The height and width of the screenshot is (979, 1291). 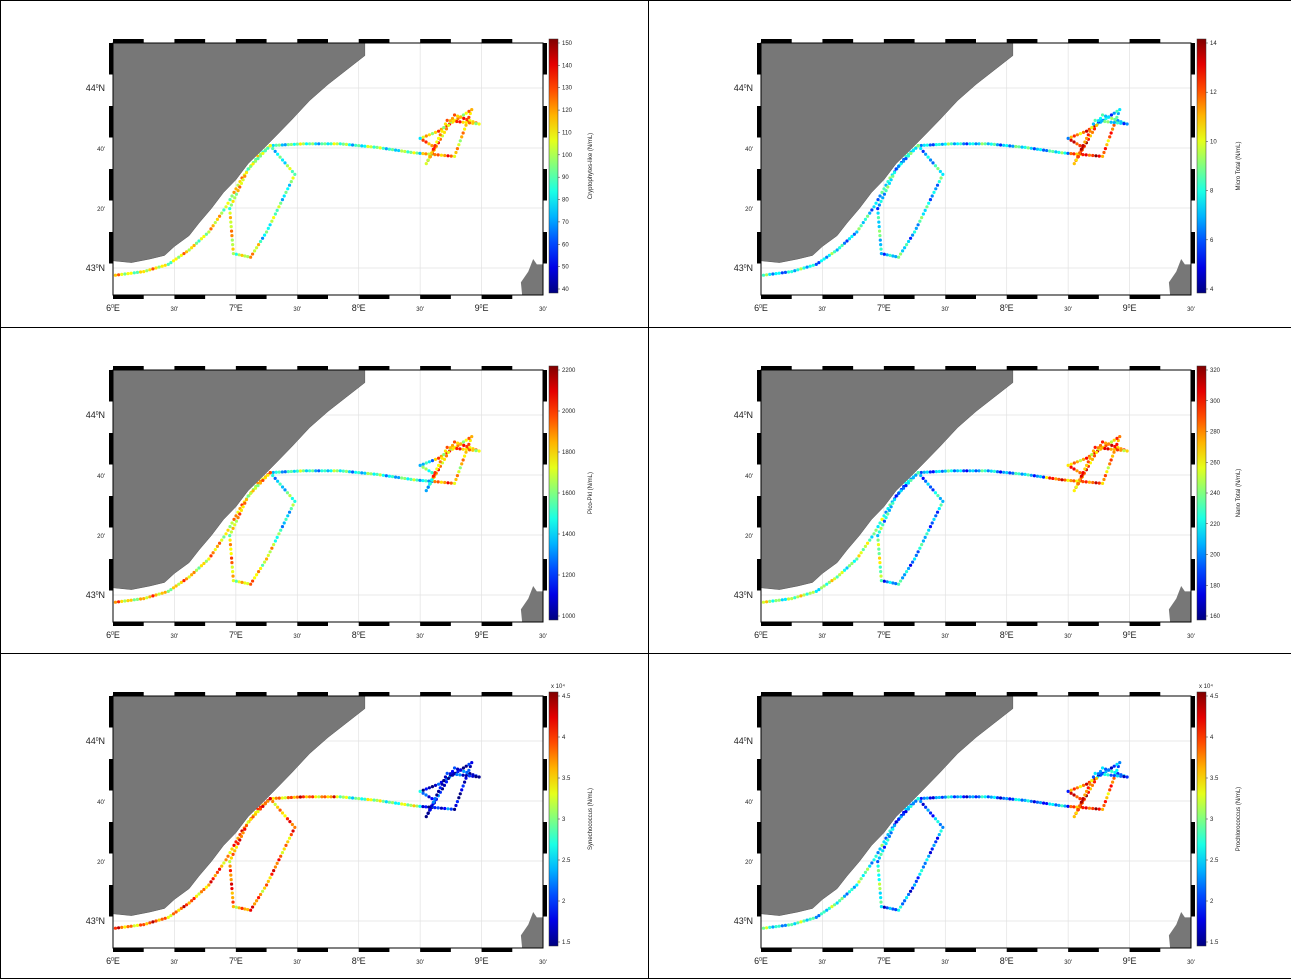 I want to click on colorbar-tick-label: 2.5, so click(x=566, y=861).